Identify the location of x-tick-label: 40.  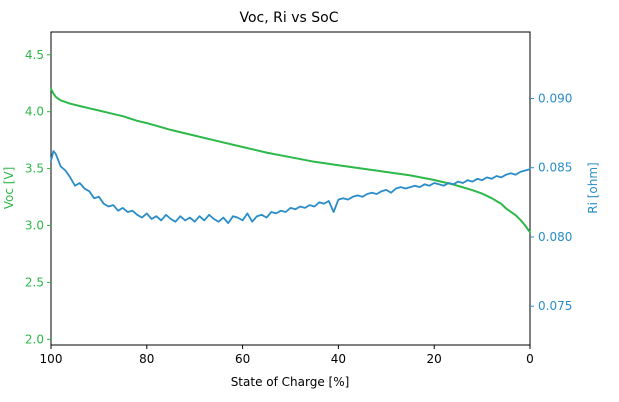
(338, 359).